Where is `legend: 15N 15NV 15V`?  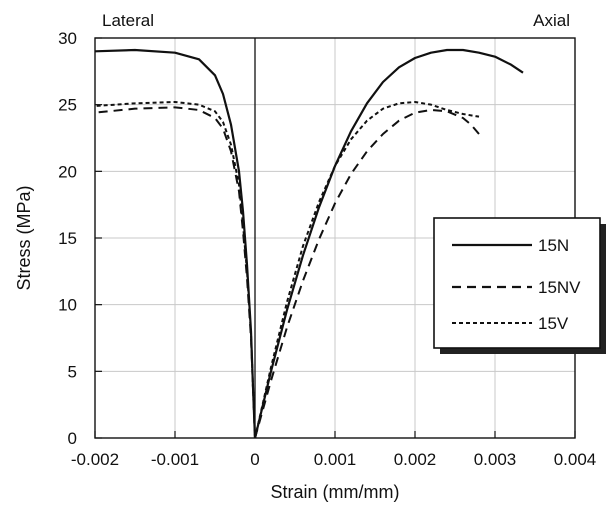 legend: 15N 15NV 15V is located at coordinates (519, 285).